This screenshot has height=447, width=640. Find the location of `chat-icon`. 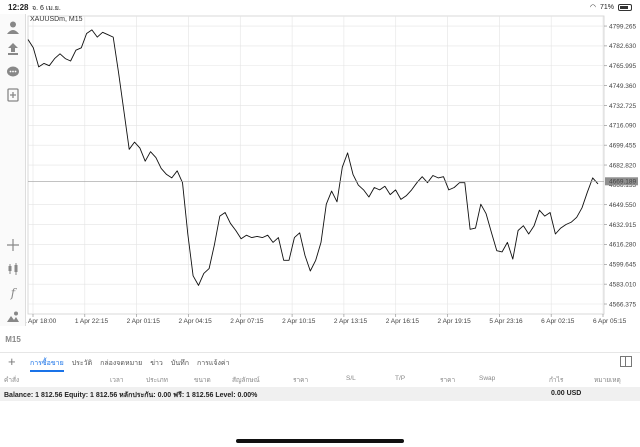

chat-icon is located at coordinates (13, 72).